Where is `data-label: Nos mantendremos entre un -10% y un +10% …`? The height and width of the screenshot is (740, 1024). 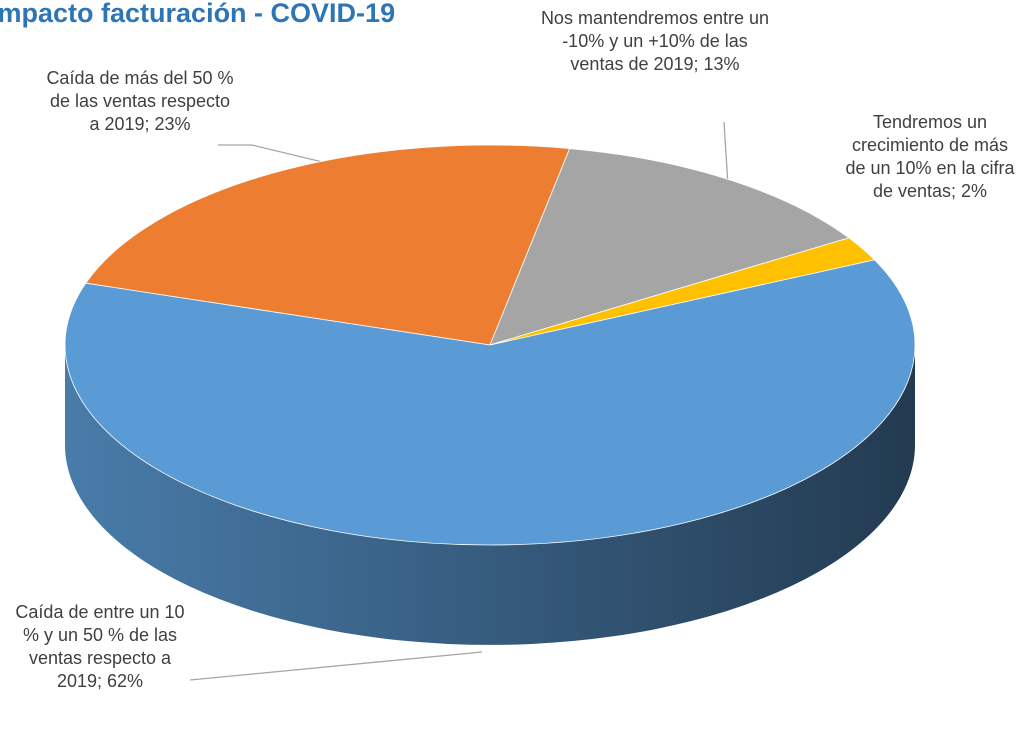 data-label: Nos mantendremos entre un -10% y un +10% … is located at coordinates (655, 41).